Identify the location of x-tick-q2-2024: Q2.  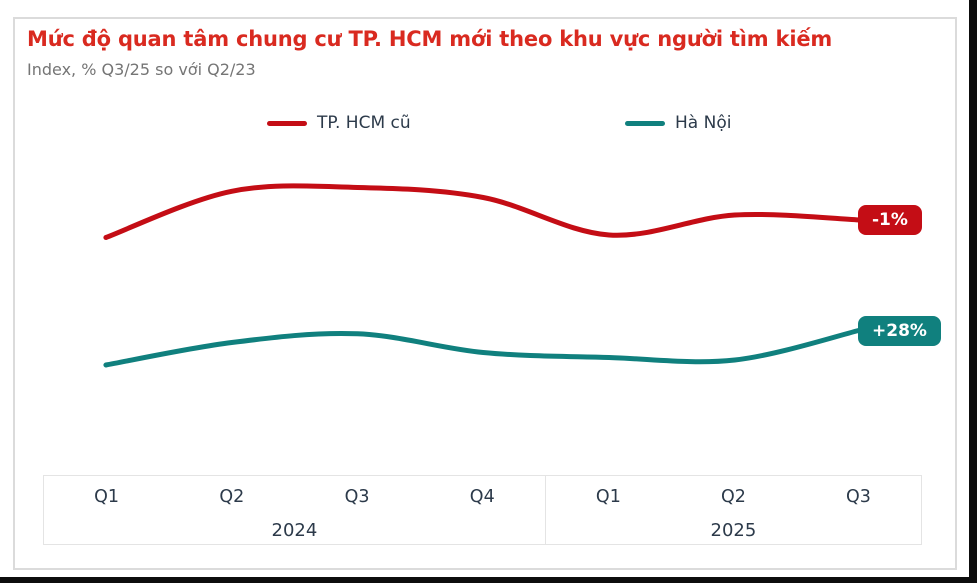
(232, 497).